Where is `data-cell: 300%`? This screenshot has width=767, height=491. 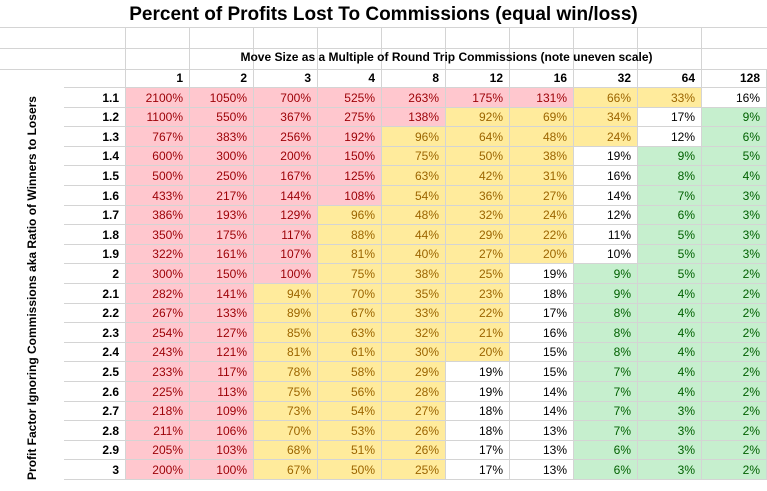 data-cell: 300% is located at coordinates (158, 274).